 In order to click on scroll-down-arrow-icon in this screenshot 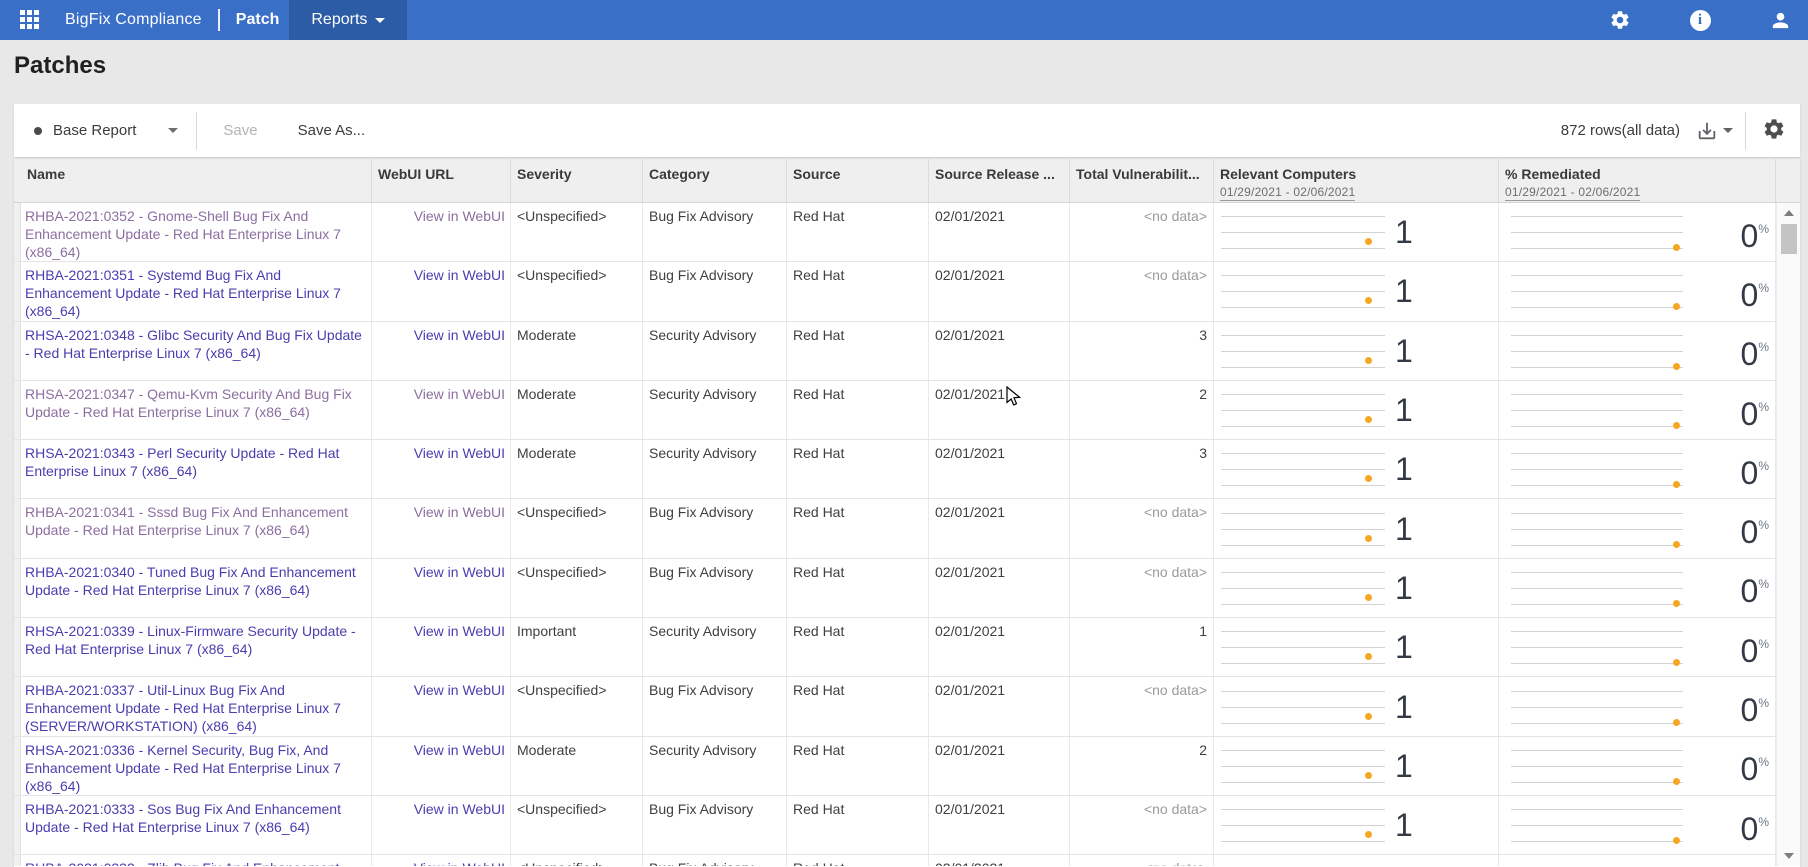, I will do `click(1788, 856)`.